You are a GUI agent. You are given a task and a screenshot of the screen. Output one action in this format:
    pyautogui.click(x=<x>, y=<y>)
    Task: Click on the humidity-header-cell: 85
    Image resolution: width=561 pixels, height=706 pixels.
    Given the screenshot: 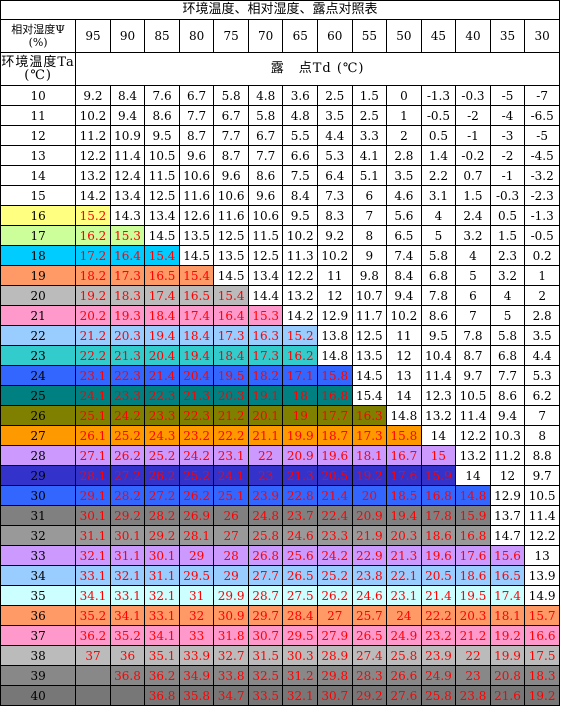 What is the action you would take?
    pyautogui.click(x=162, y=36)
    